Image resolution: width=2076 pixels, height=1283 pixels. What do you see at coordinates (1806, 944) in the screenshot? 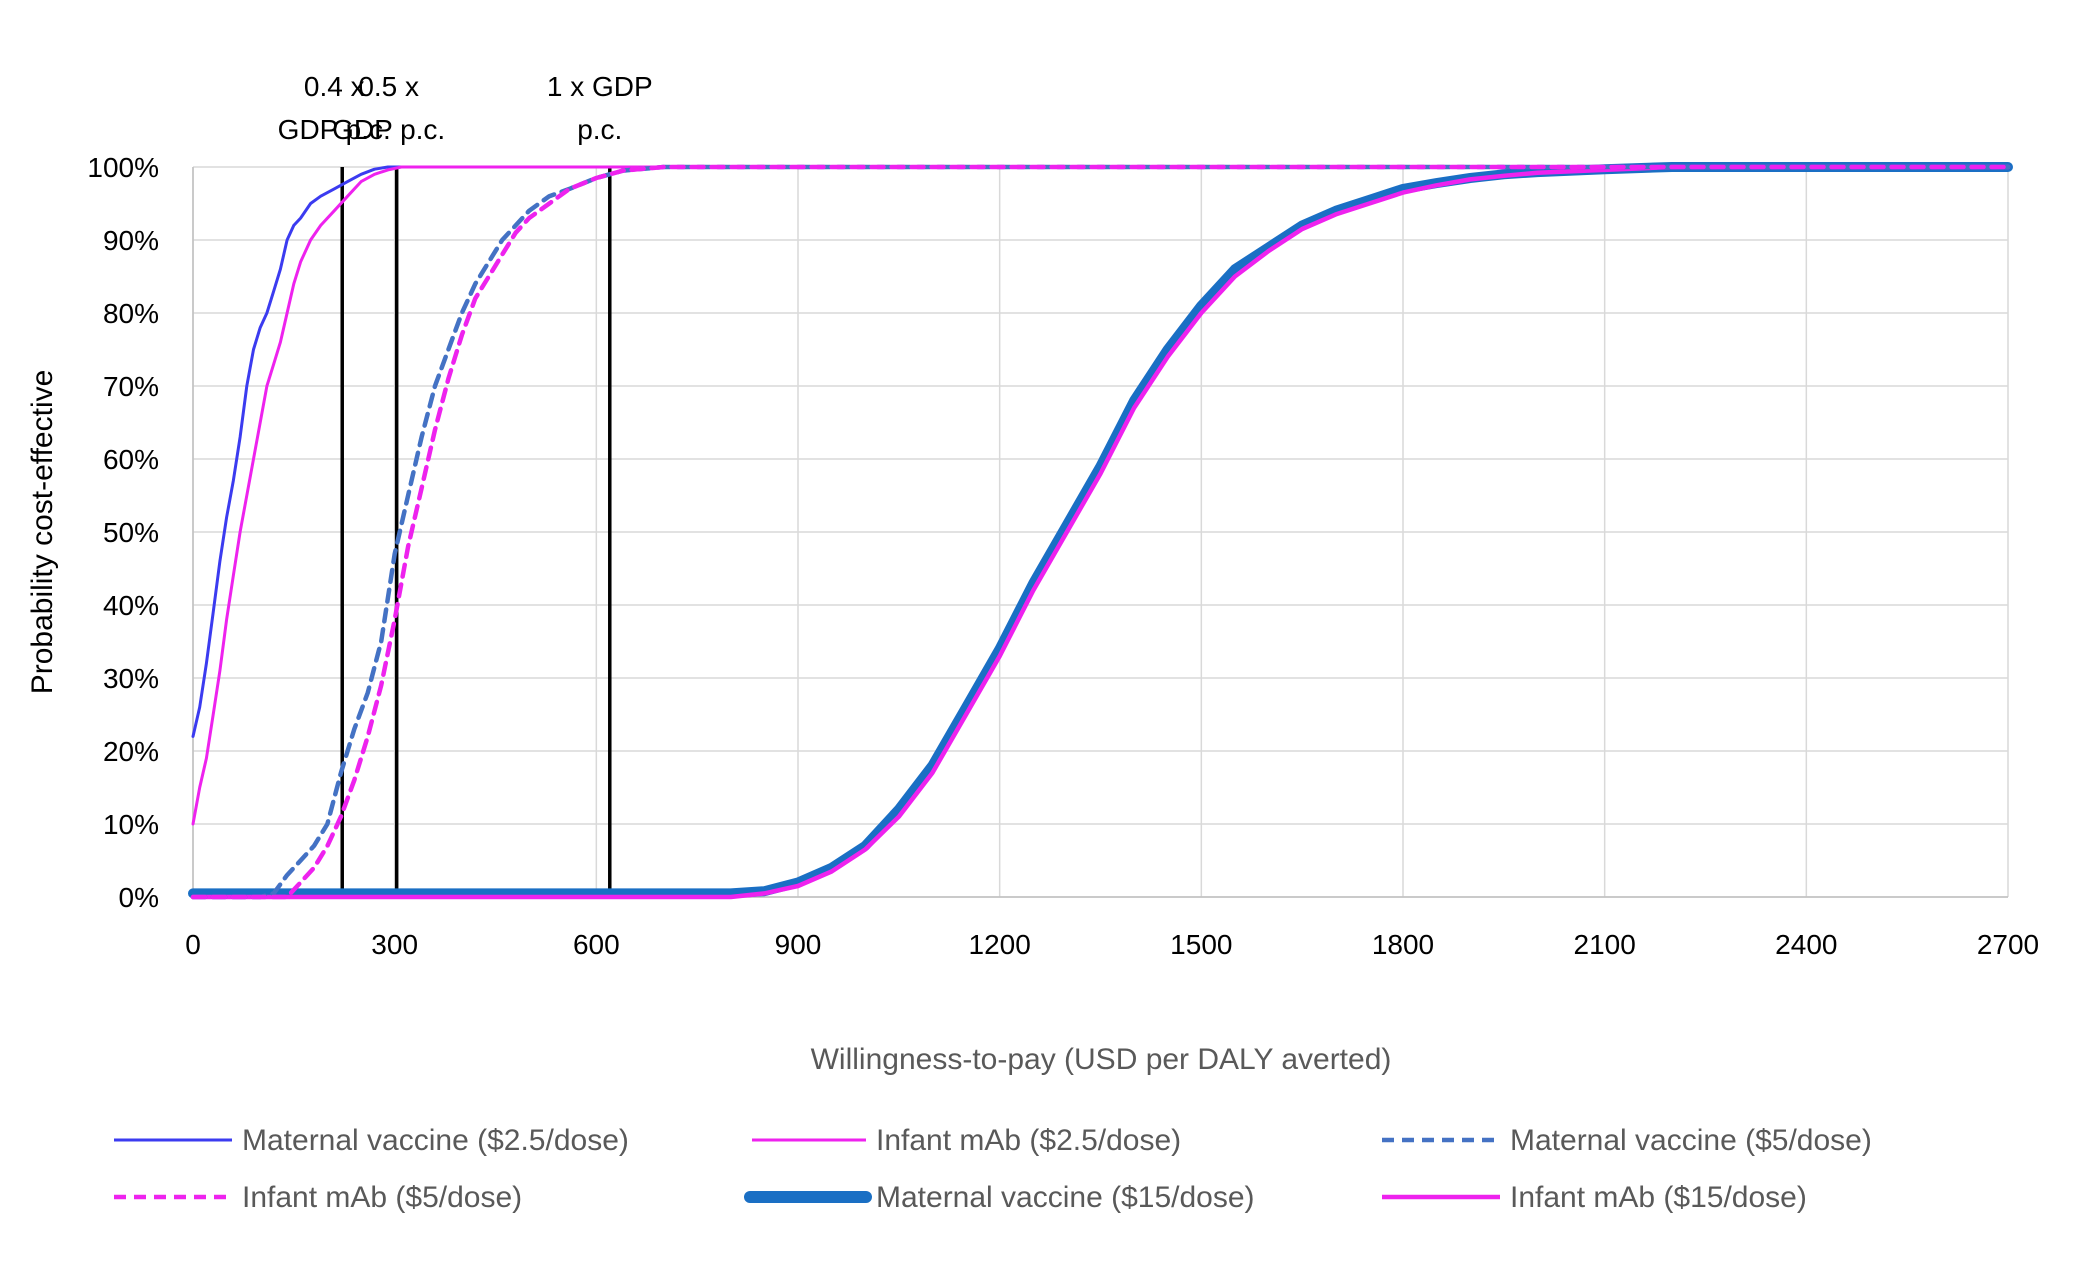
I see `x-tick-label: 2400` at bounding box center [1806, 944].